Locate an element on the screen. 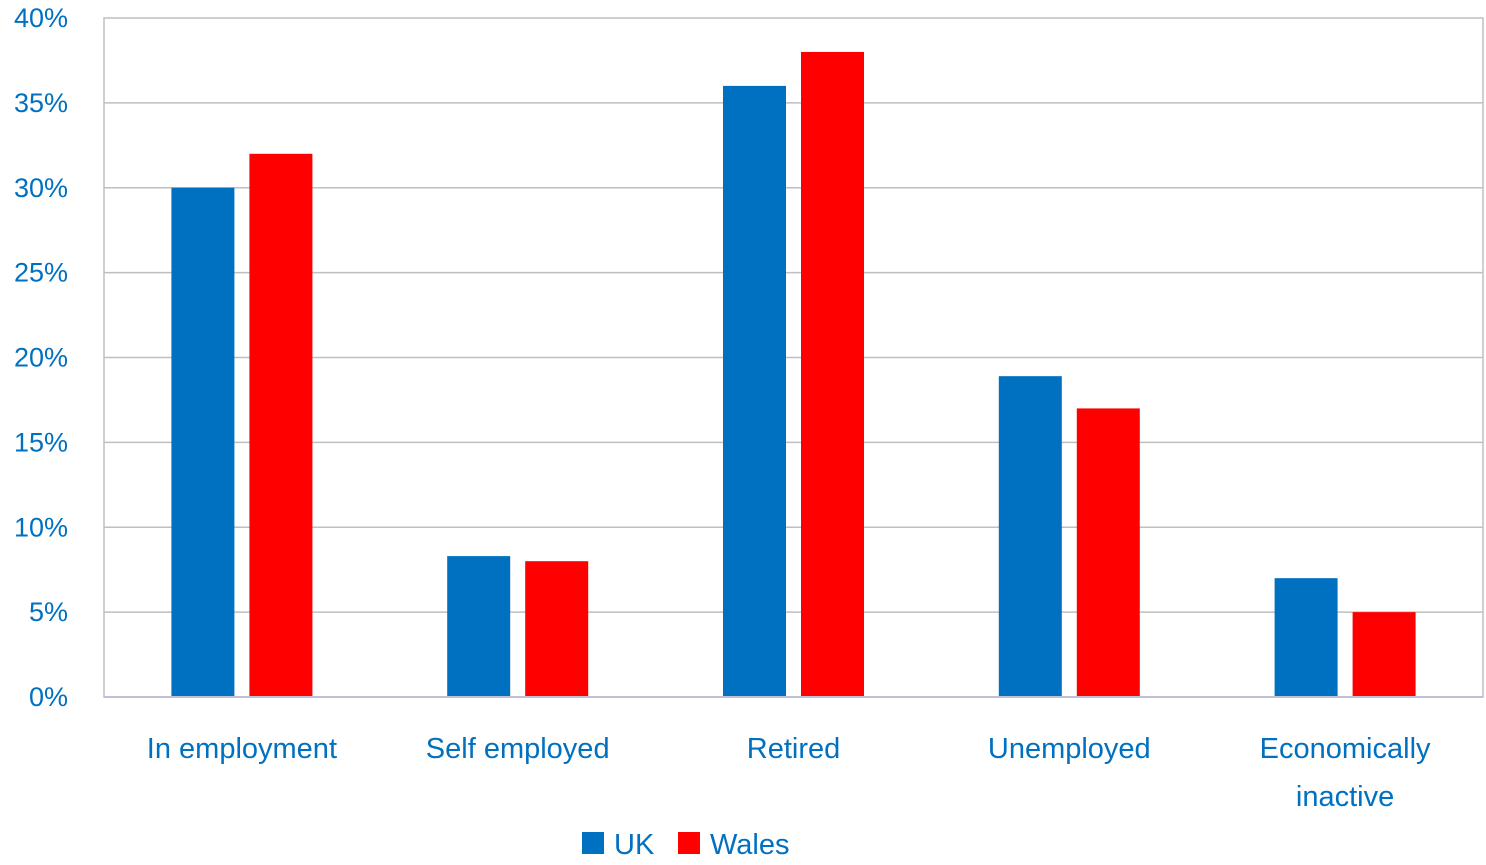  y-tick-label: 40% is located at coordinates (41, 18).